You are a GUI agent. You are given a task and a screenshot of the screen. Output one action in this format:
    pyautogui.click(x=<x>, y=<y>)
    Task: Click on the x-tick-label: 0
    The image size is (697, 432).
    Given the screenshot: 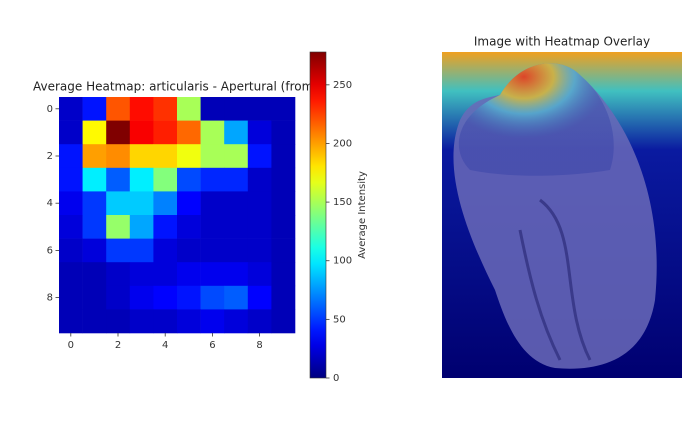 What is the action you would take?
    pyautogui.click(x=71, y=345)
    